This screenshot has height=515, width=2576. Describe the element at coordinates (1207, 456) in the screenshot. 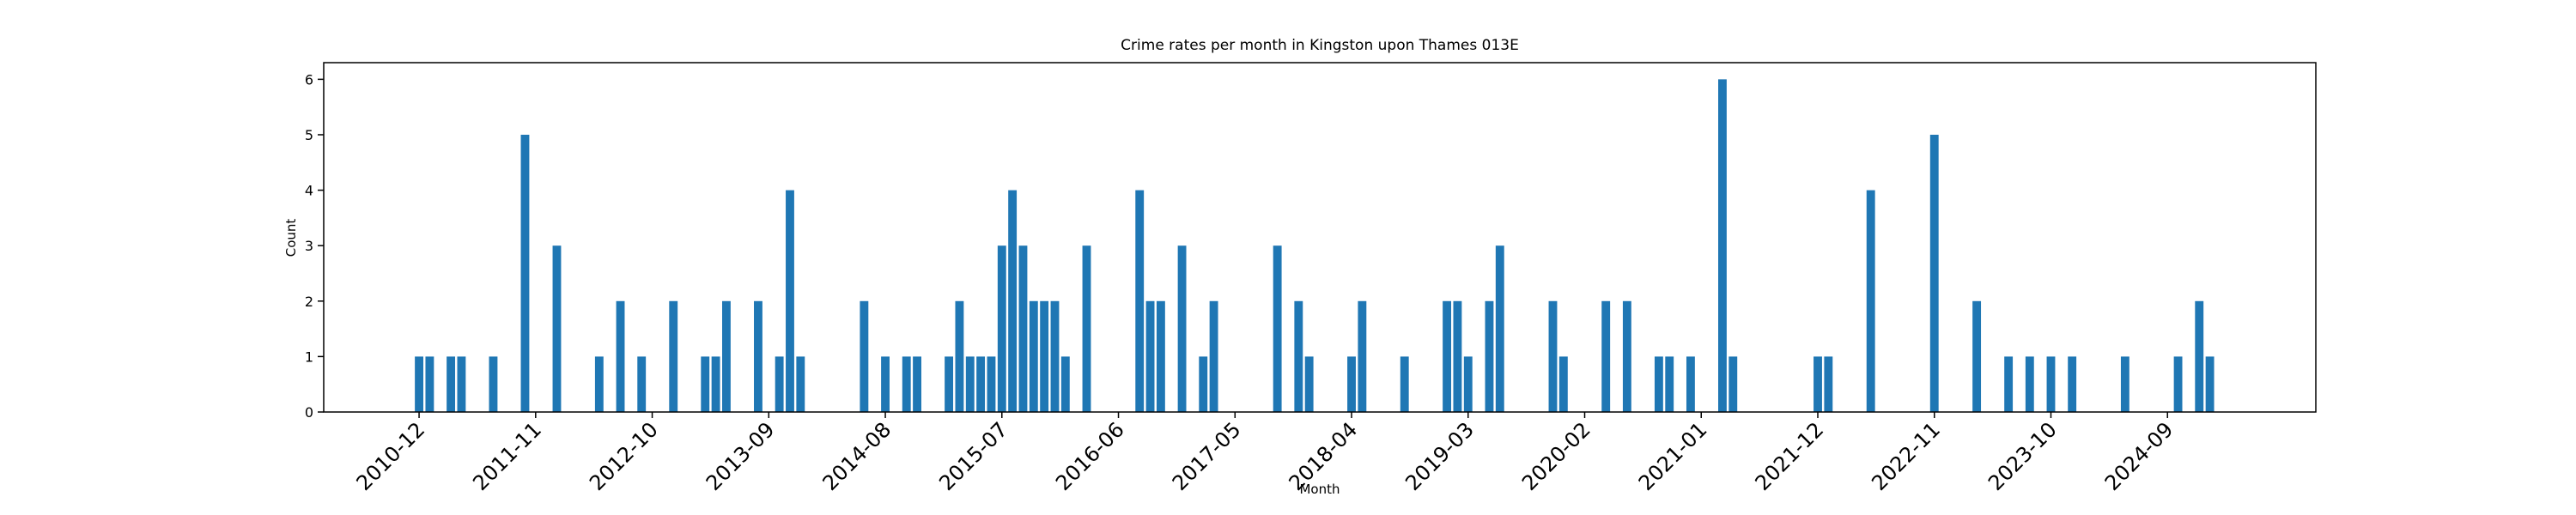

I see `x-tick-label: 2017-05` at that location.